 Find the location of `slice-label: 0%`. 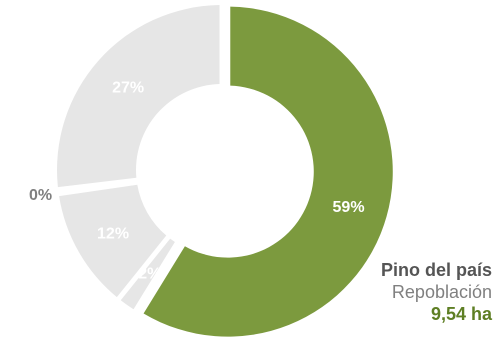

slice-label: 0% is located at coordinates (40, 195).